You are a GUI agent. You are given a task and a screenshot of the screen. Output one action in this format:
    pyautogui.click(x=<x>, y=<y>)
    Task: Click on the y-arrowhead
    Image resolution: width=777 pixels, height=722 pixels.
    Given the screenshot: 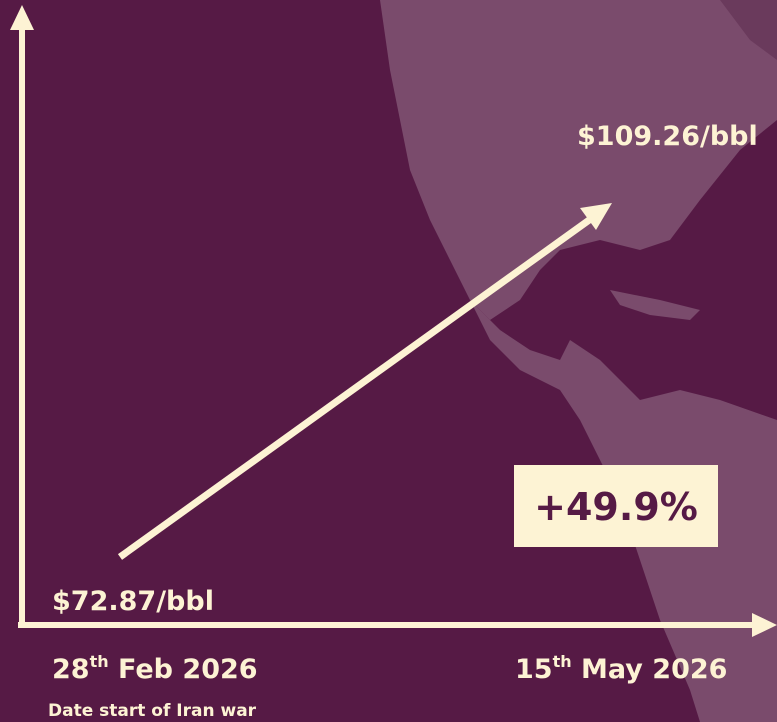 What is the action you would take?
    pyautogui.click(x=22, y=17)
    